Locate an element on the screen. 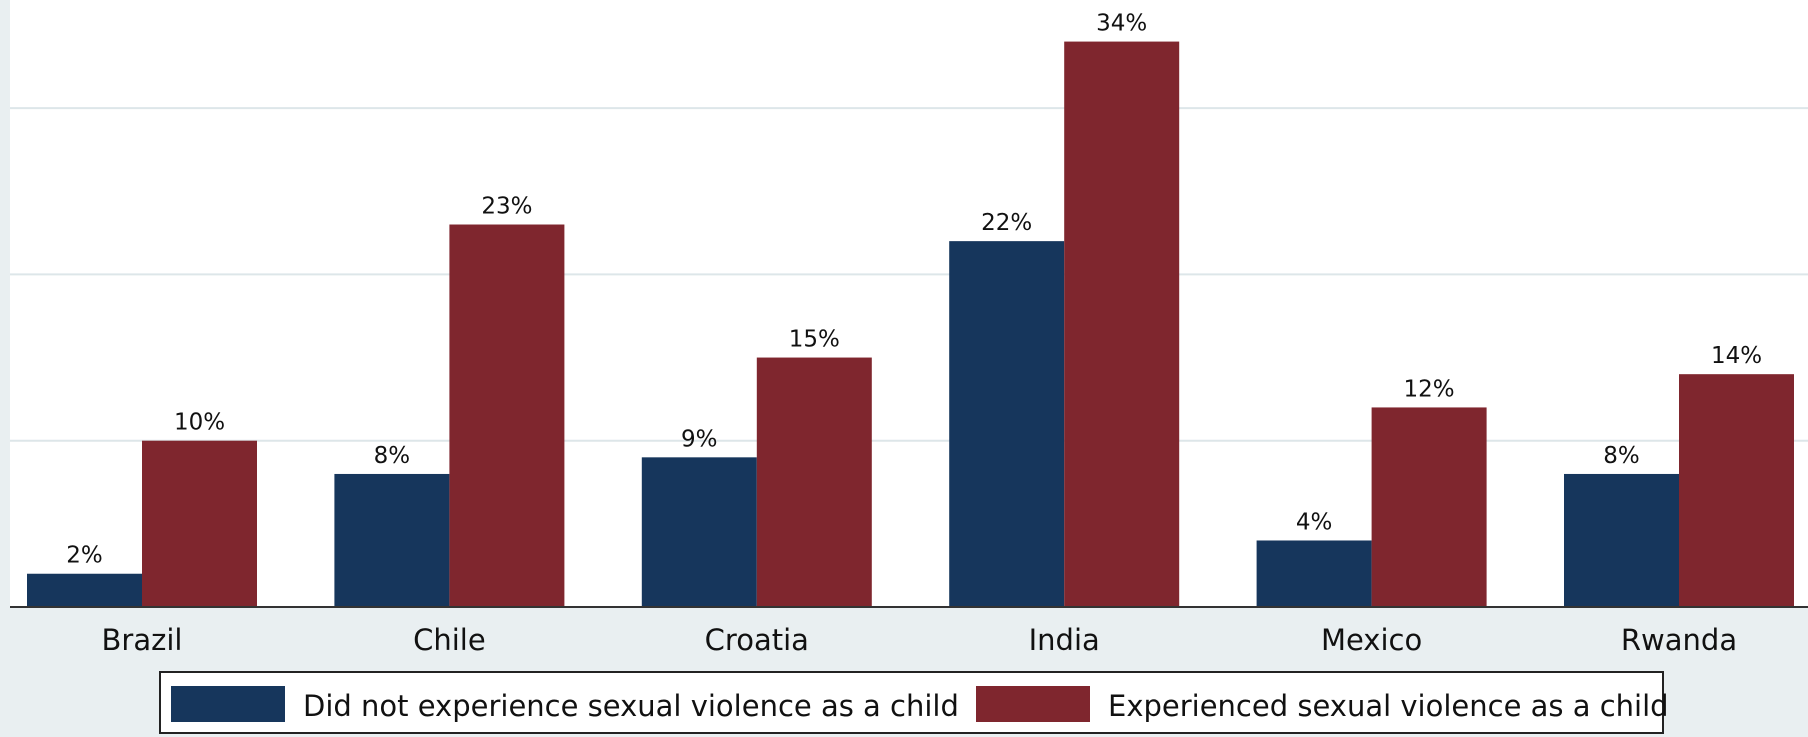 The height and width of the screenshot is (737, 1808). value-label-mexico-series-2: 12% is located at coordinates (1429, 389).